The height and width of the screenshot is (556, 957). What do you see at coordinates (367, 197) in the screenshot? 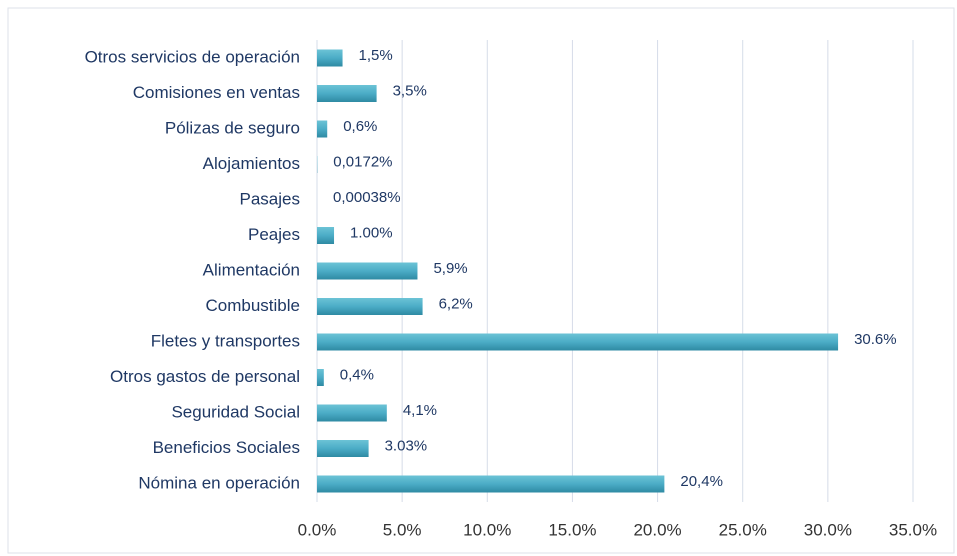
I see `data-label: 0,00038%` at bounding box center [367, 197].